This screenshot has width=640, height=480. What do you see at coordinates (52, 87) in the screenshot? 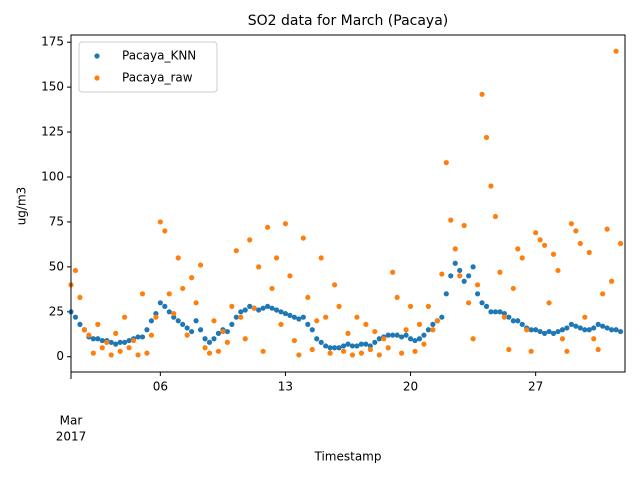
I see `y-tick-label: 150` at bounding box center [52, 87].